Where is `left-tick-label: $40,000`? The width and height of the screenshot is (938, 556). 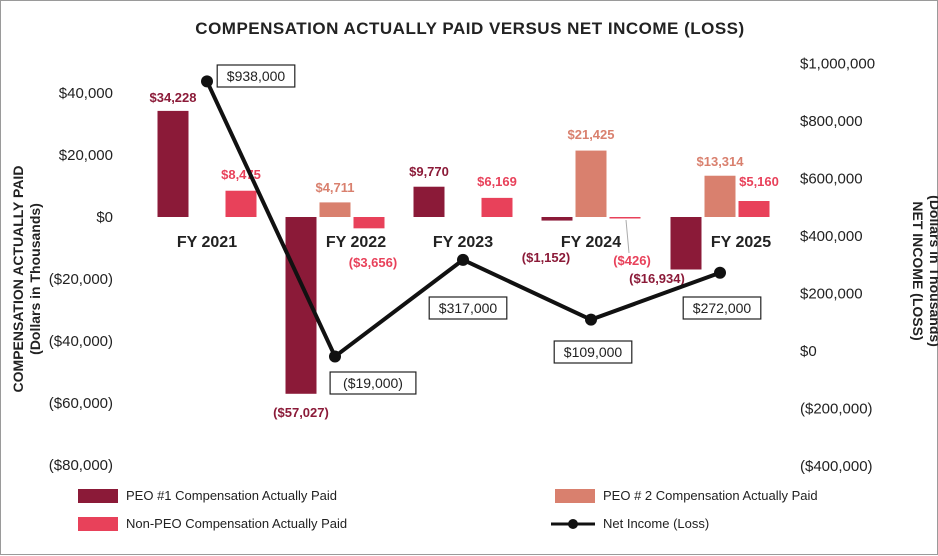
left-tick-label: $40,000 is located at coordinates (86, 93).